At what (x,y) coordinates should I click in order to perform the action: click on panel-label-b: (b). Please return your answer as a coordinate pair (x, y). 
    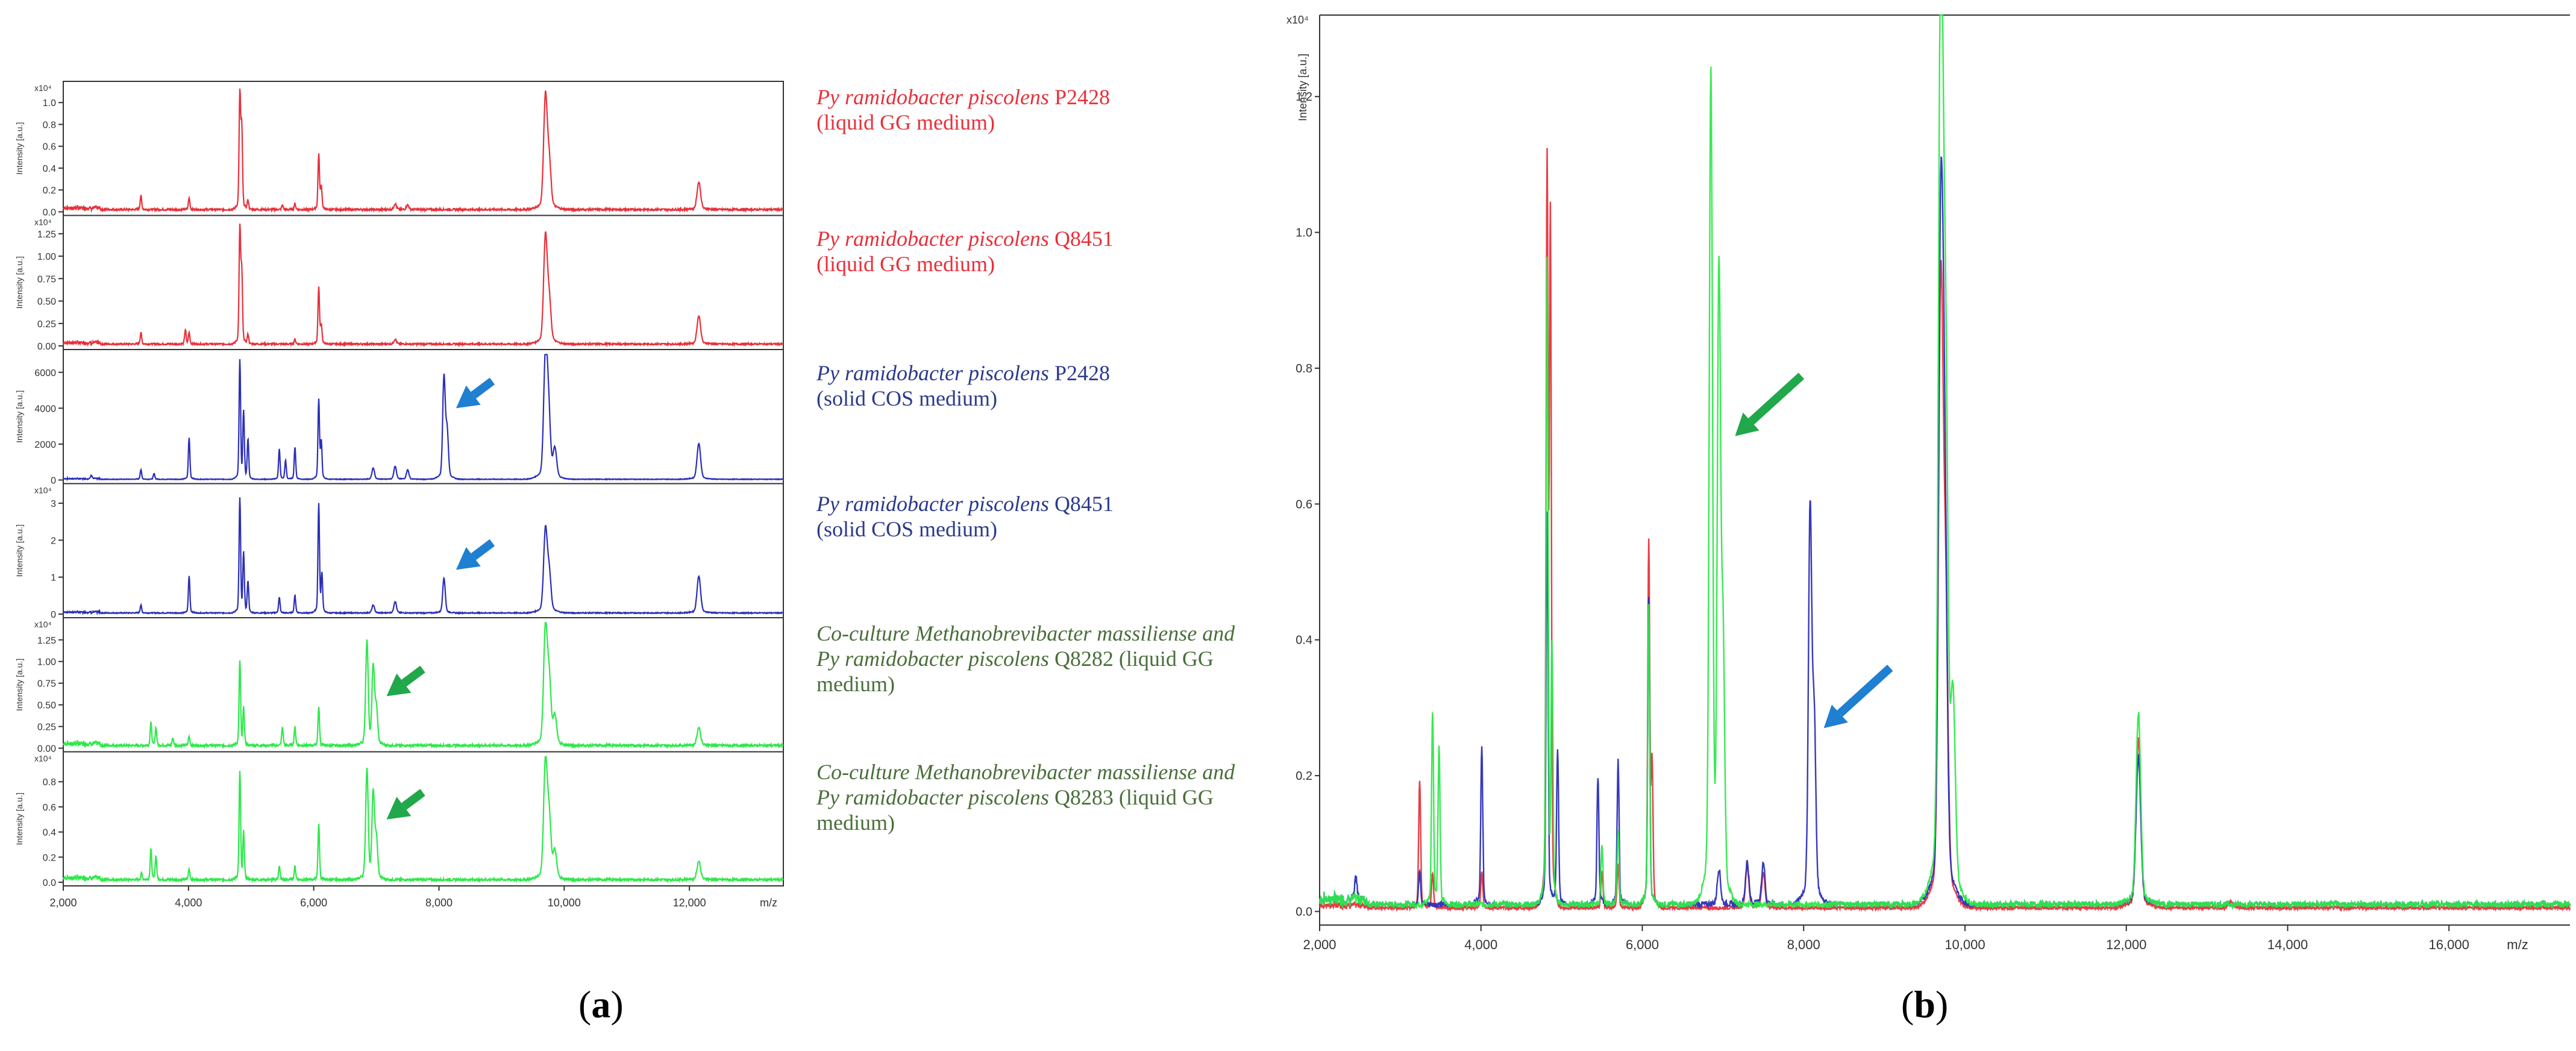
    Looking at the image, I should click on (1924, 1004).